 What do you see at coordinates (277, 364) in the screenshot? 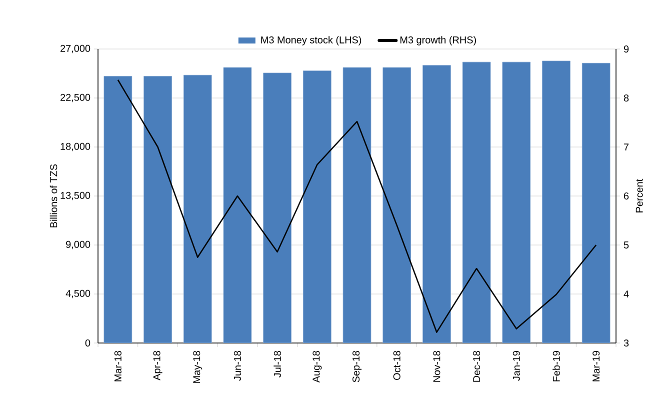
I see `x-tick-label: Jul-18` at bounding box center [277, 364].